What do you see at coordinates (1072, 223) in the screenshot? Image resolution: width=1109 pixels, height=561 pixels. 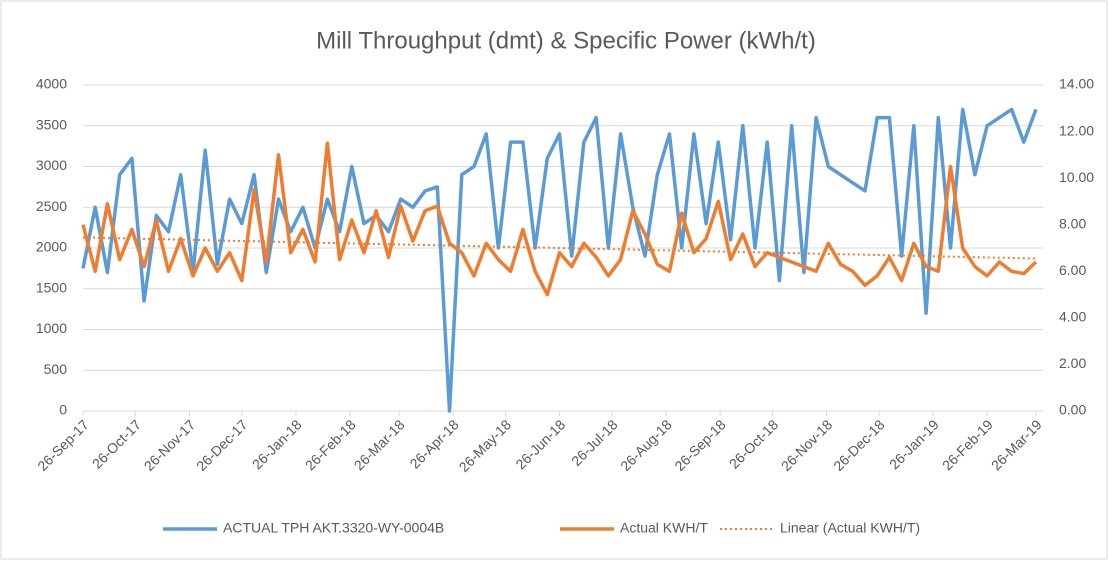 I see `y2-tick-label: 8.00` at bounding box center [1072, 223].